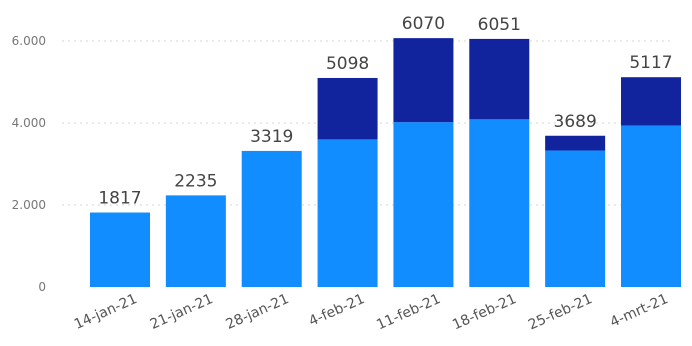 This screenshot has height=346, width=692. Describe the element at coordinates (182, 312) in the screenshot. I see `x-tick-label: 21-jan-21` at that location.